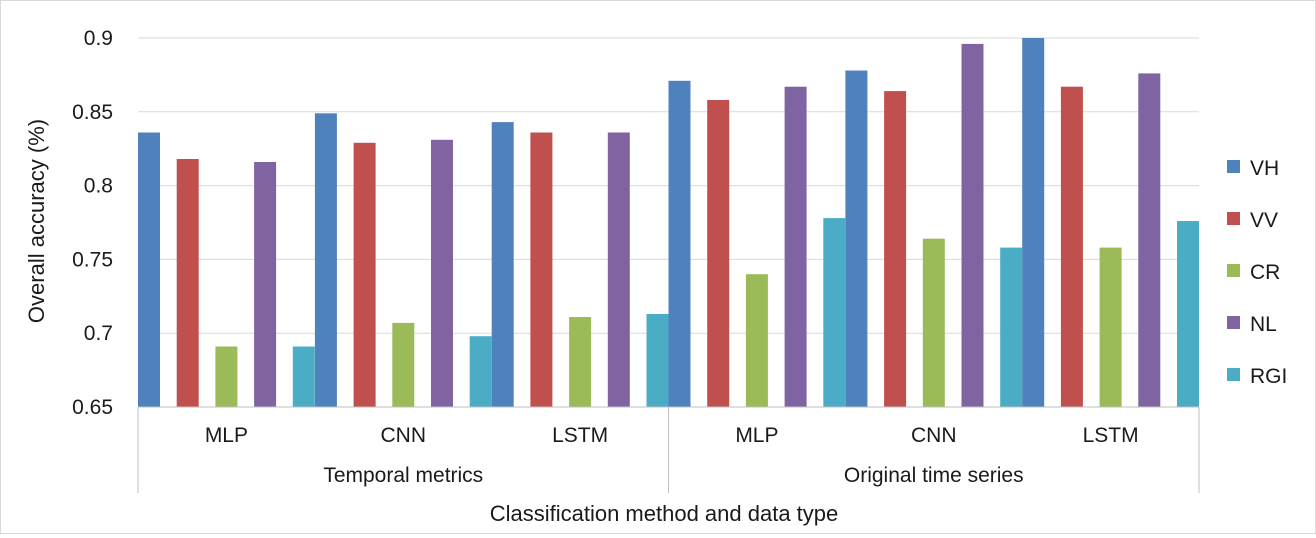 The height and width of the screenshot is (538, 1316). What do you see at coordinates (1264, 220) in the screenshot?
I see `legend-label: VV` at bounding box center [1264, 220].